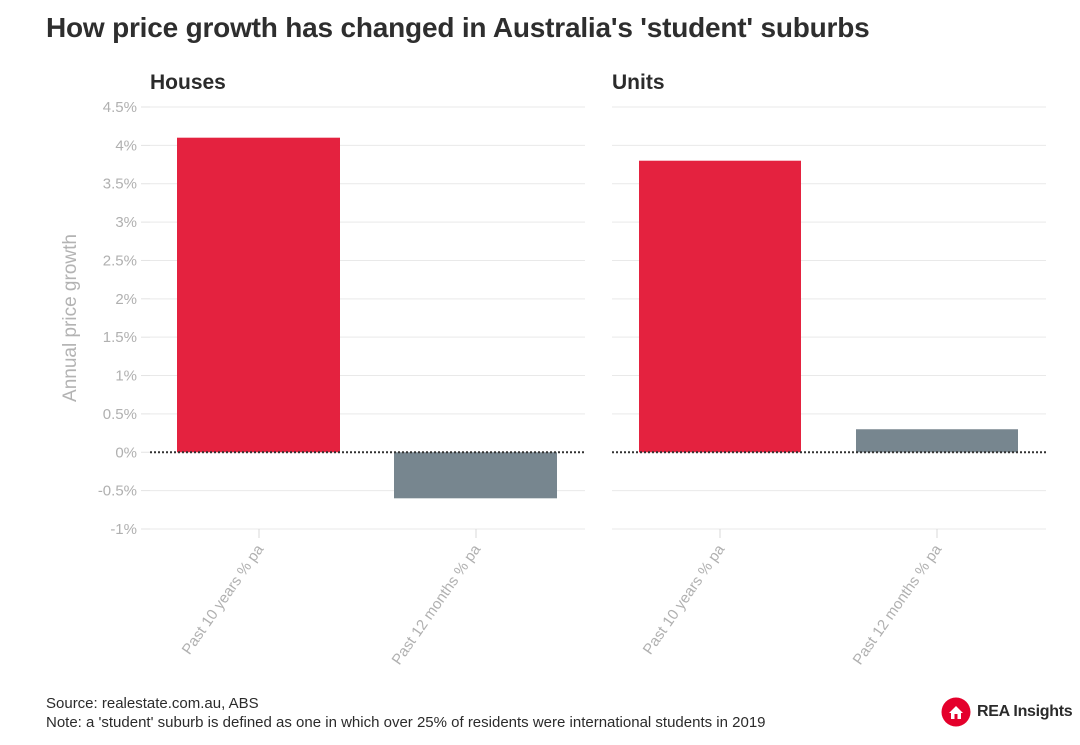 This screenshot has width=1080, height=745. I want to click on y-tick-label: 0.5%, so click(120, 414).